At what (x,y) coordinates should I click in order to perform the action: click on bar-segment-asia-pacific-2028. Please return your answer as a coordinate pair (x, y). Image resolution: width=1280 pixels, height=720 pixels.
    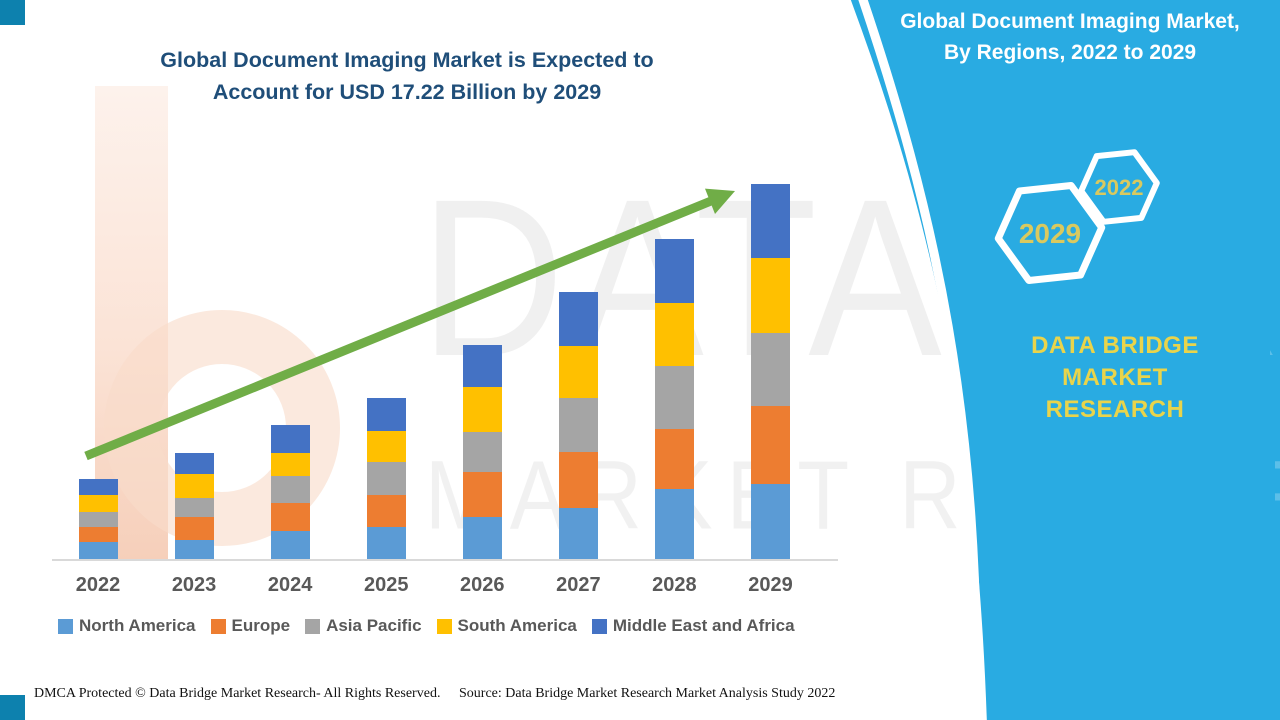
    Looking at the image, I should click on (674, 398).